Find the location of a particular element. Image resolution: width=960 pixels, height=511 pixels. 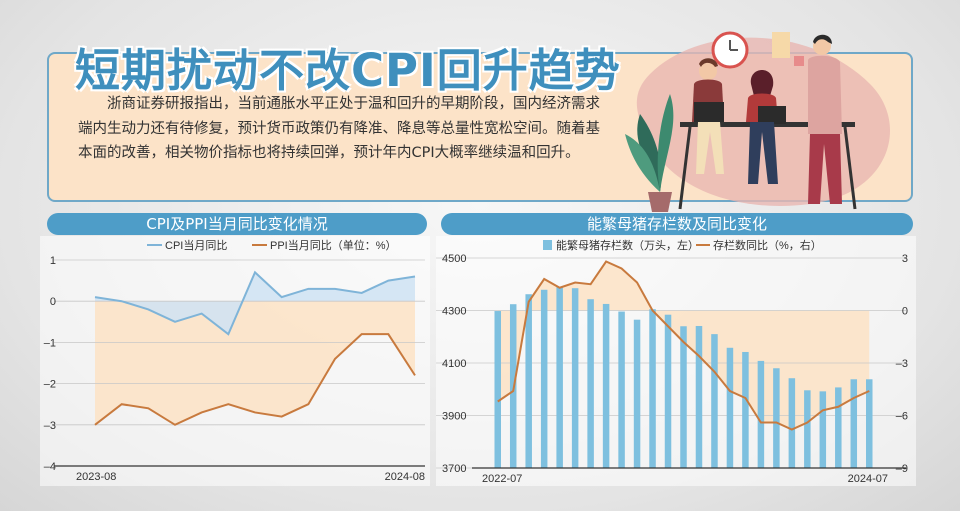

y-tick-label: 1 is located at coordinates (53, 261).